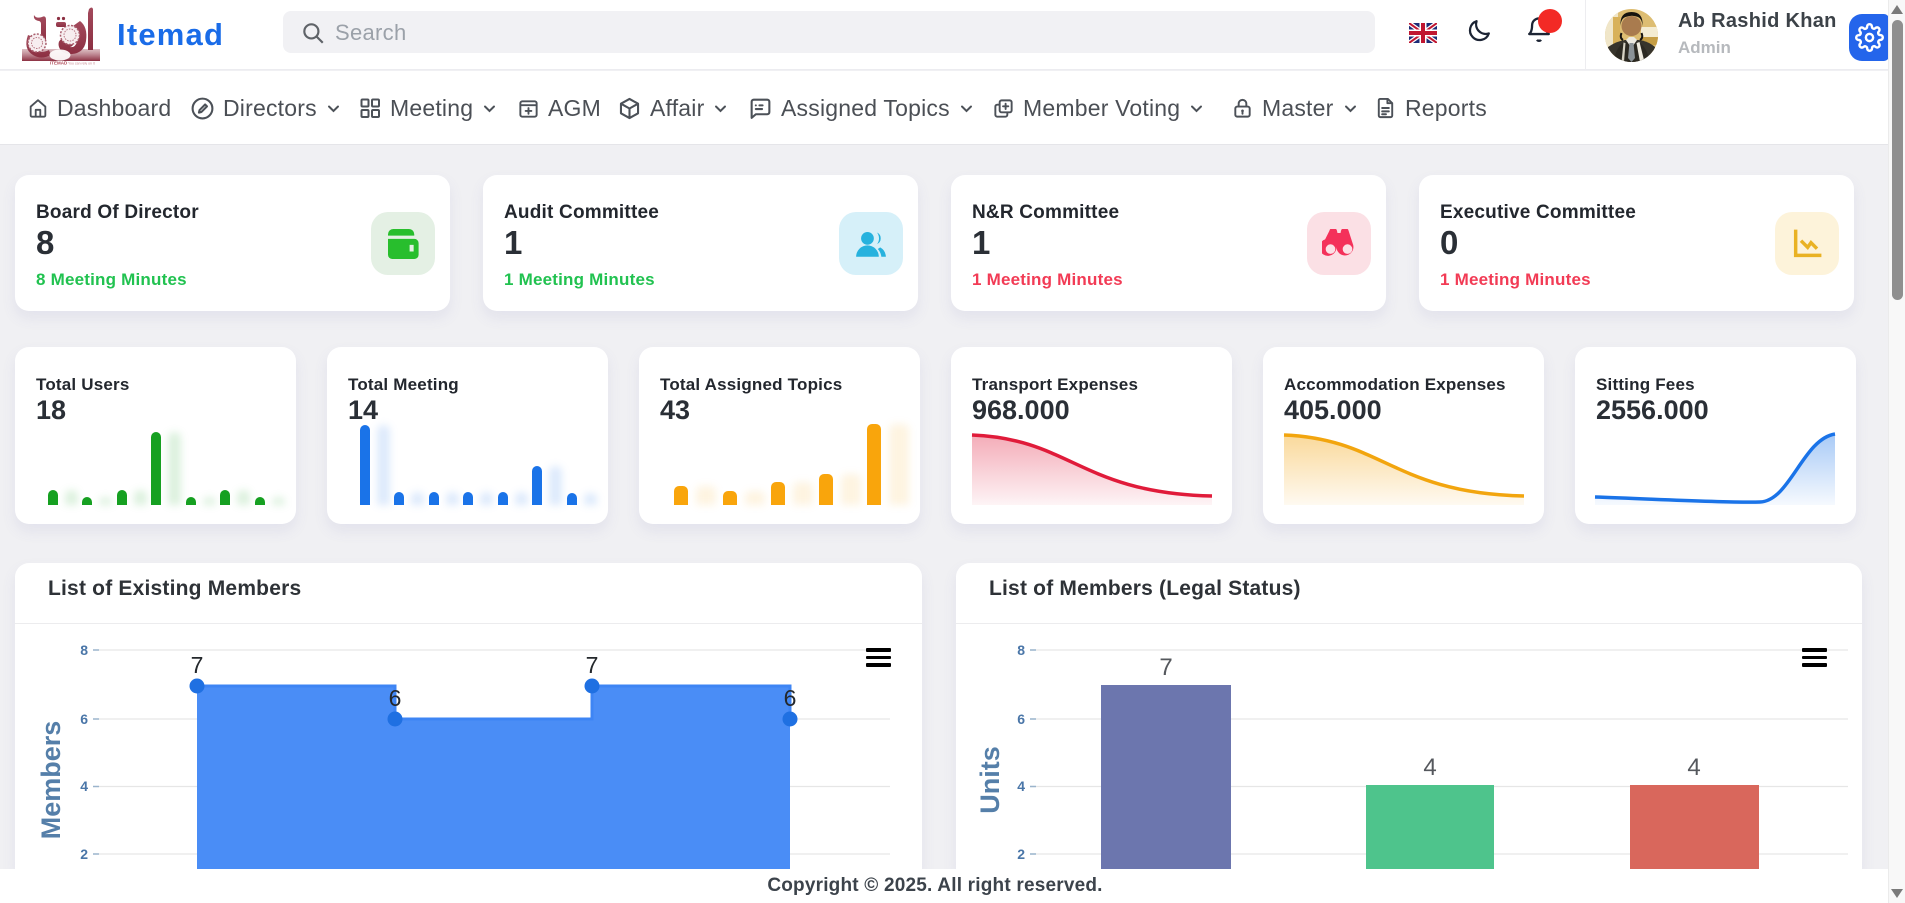 The height and width of the screenshot is (903, 1905). I want to click on svg-text: Members, so click(51, 780).